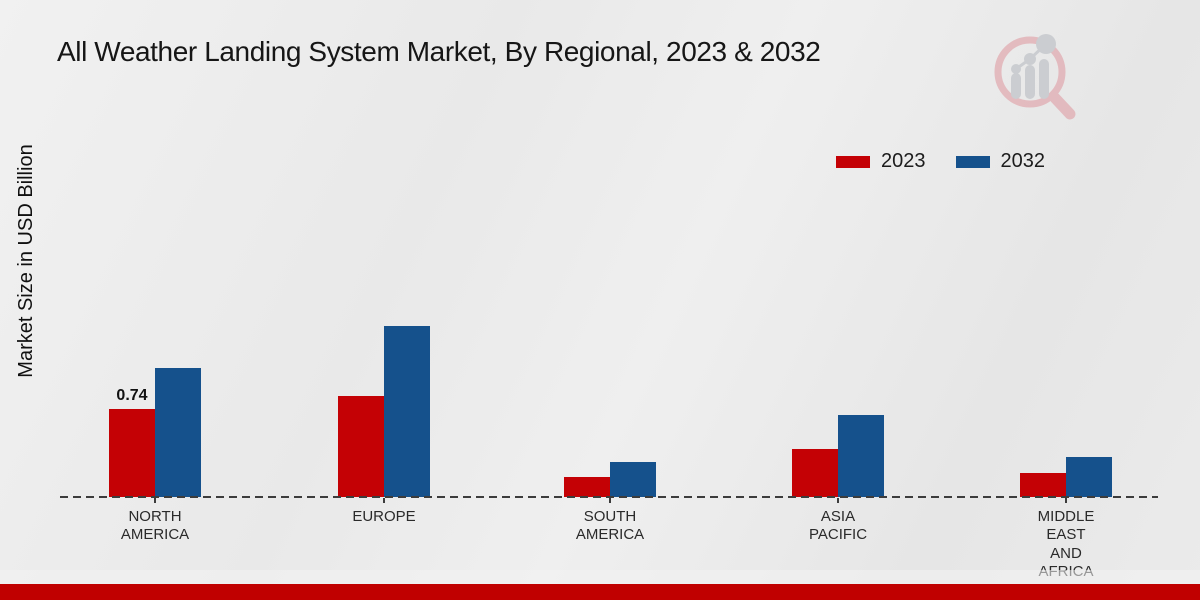 This screenshot has height=600, width=1200. Describe the element at coordinates (1043, 485) in the screenshot. I see `bar-2023-middle-east-and-africa` at that location.